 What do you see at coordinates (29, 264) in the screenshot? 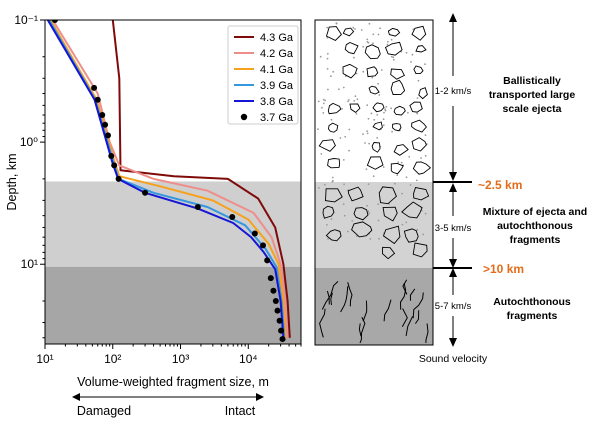
I see `y-tick-label: 10¹` at bounding box center [29, 264].